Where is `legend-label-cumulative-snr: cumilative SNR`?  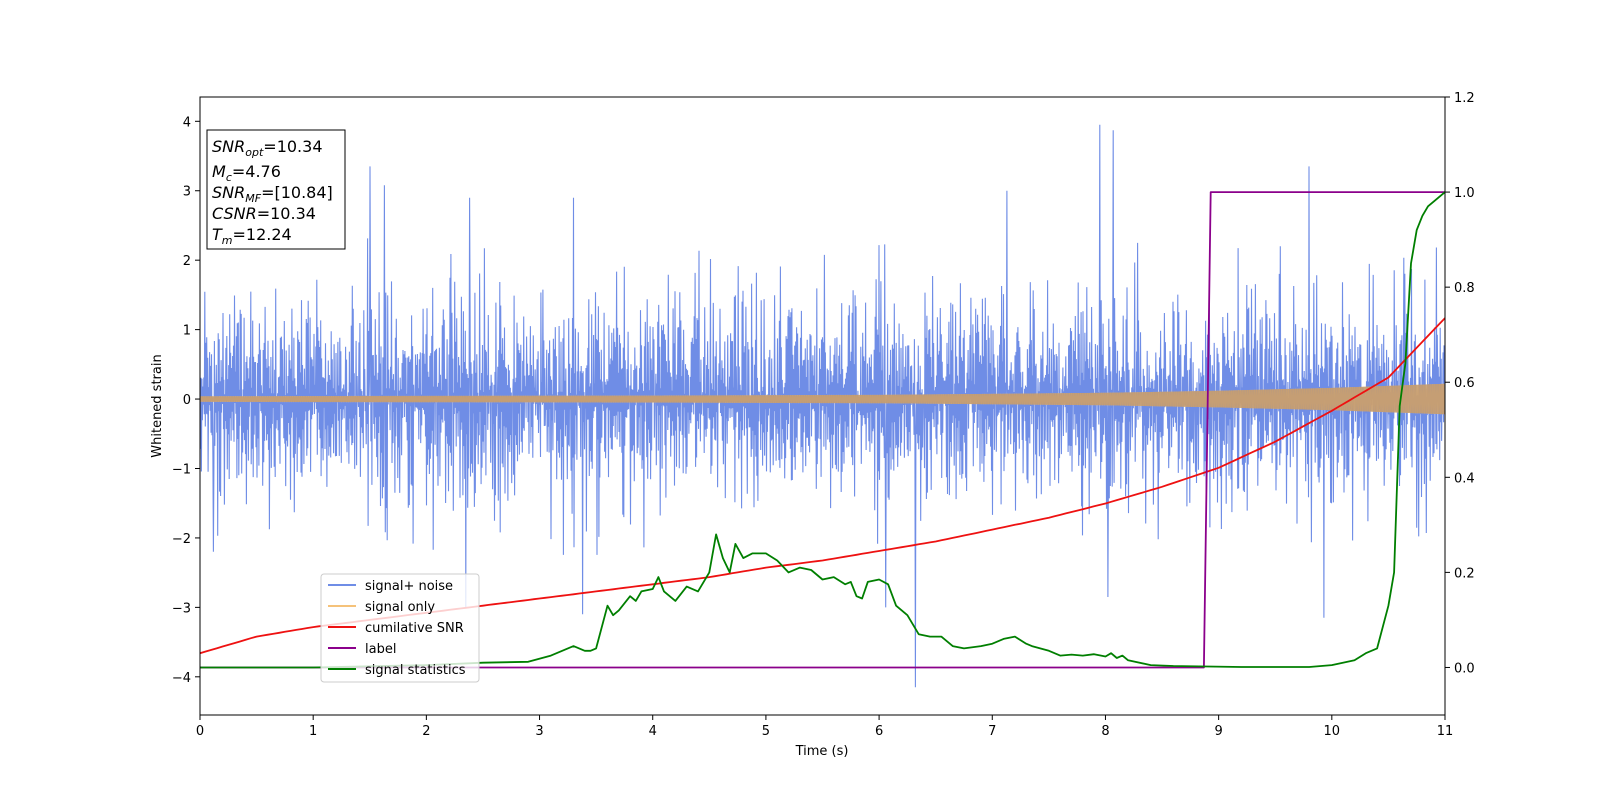
legend-label-cumulative-snr: cumilative SNR is located at coordinates (414, 628).